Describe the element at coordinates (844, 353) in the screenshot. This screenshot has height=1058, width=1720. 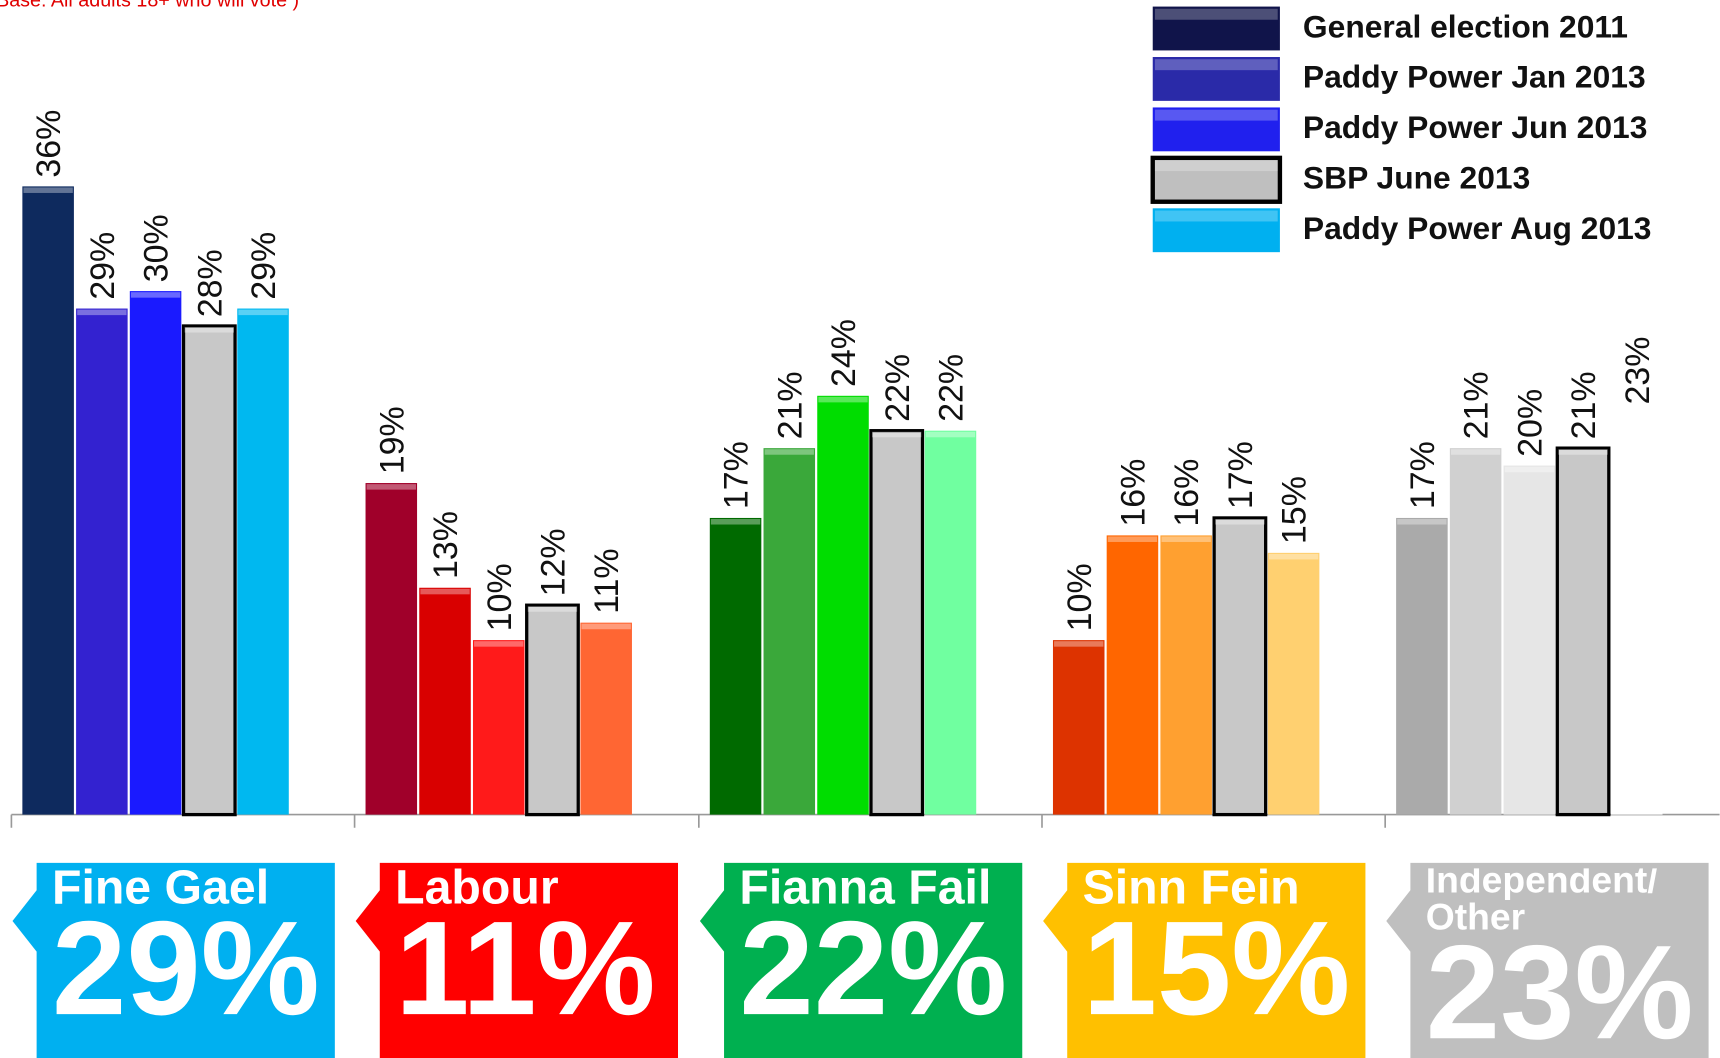
I see `data-label: 24%` at that location.